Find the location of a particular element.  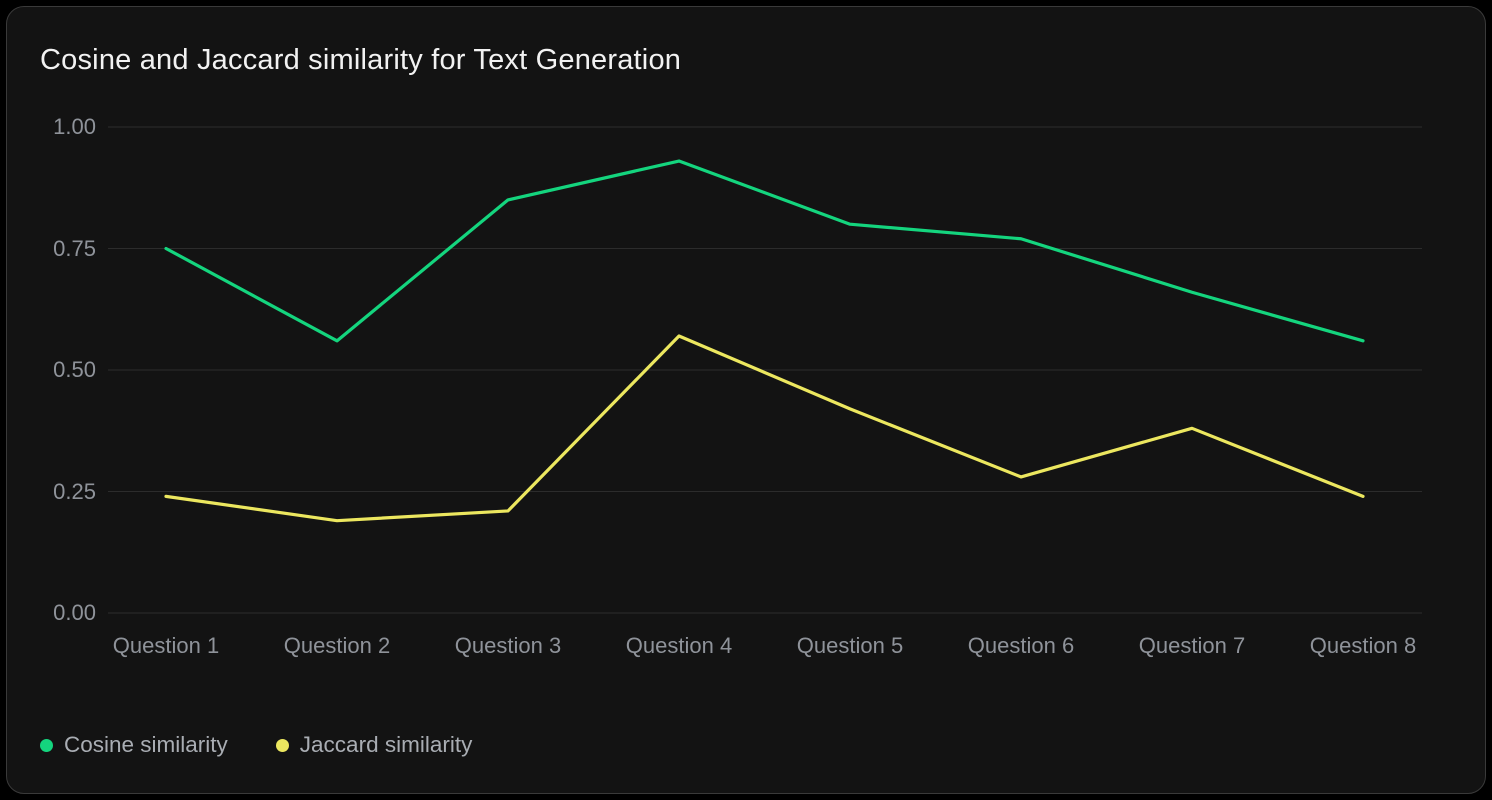

x-axis-label: Question 8 is located at coordinates (1363, 645).